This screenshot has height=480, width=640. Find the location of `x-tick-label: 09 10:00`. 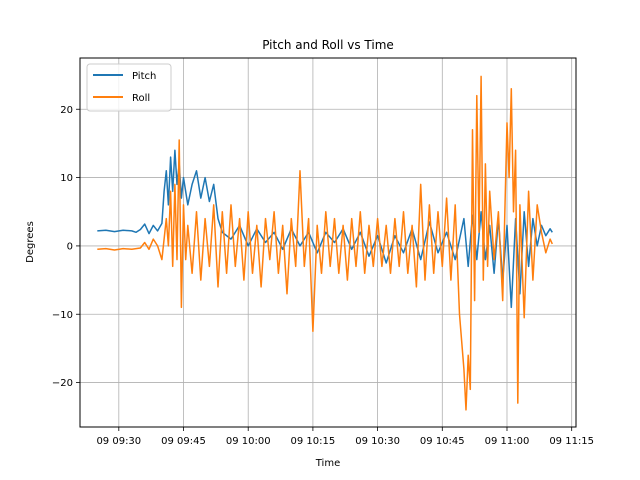

x-tick-label: 09 10:00 is located at coordinates (248, 441).